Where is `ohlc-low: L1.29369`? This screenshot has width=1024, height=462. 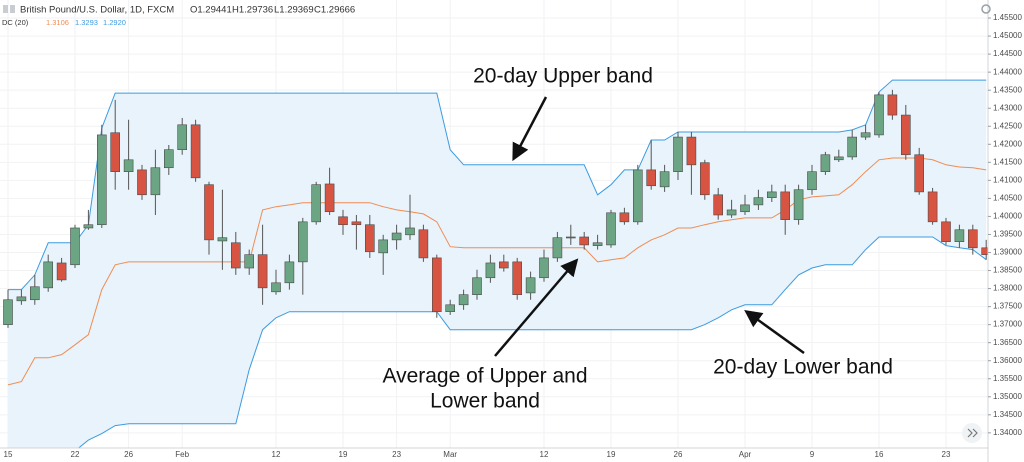 ohlc-low: L1.29369 is located at coordinates (294, 10).